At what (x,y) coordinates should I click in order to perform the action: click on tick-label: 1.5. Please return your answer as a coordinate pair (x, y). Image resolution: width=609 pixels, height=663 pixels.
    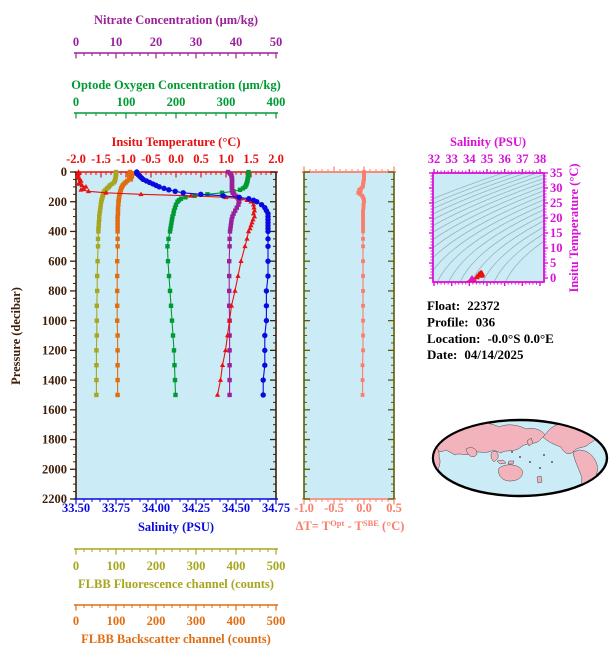
    Looking at the image, I should click on (251, 159).